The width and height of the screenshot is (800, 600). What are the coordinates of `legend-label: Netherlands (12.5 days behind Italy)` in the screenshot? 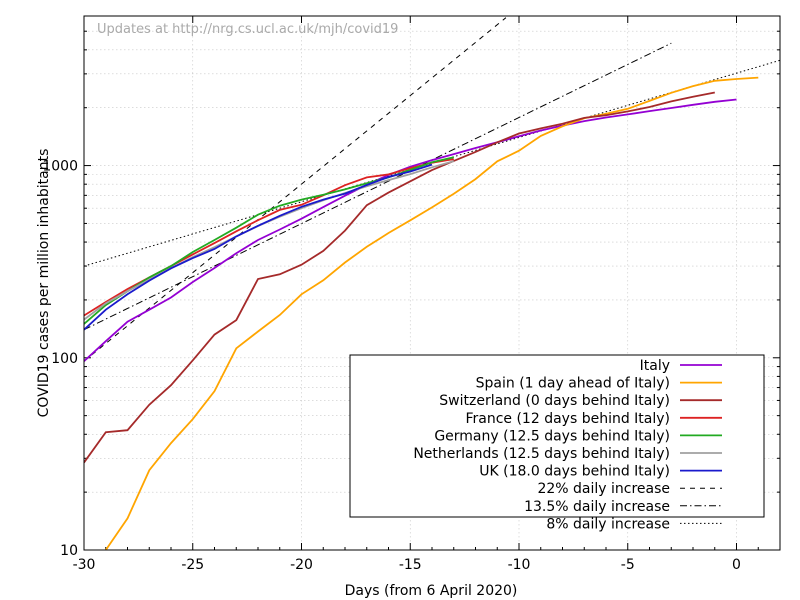 It's located at (541, 454).